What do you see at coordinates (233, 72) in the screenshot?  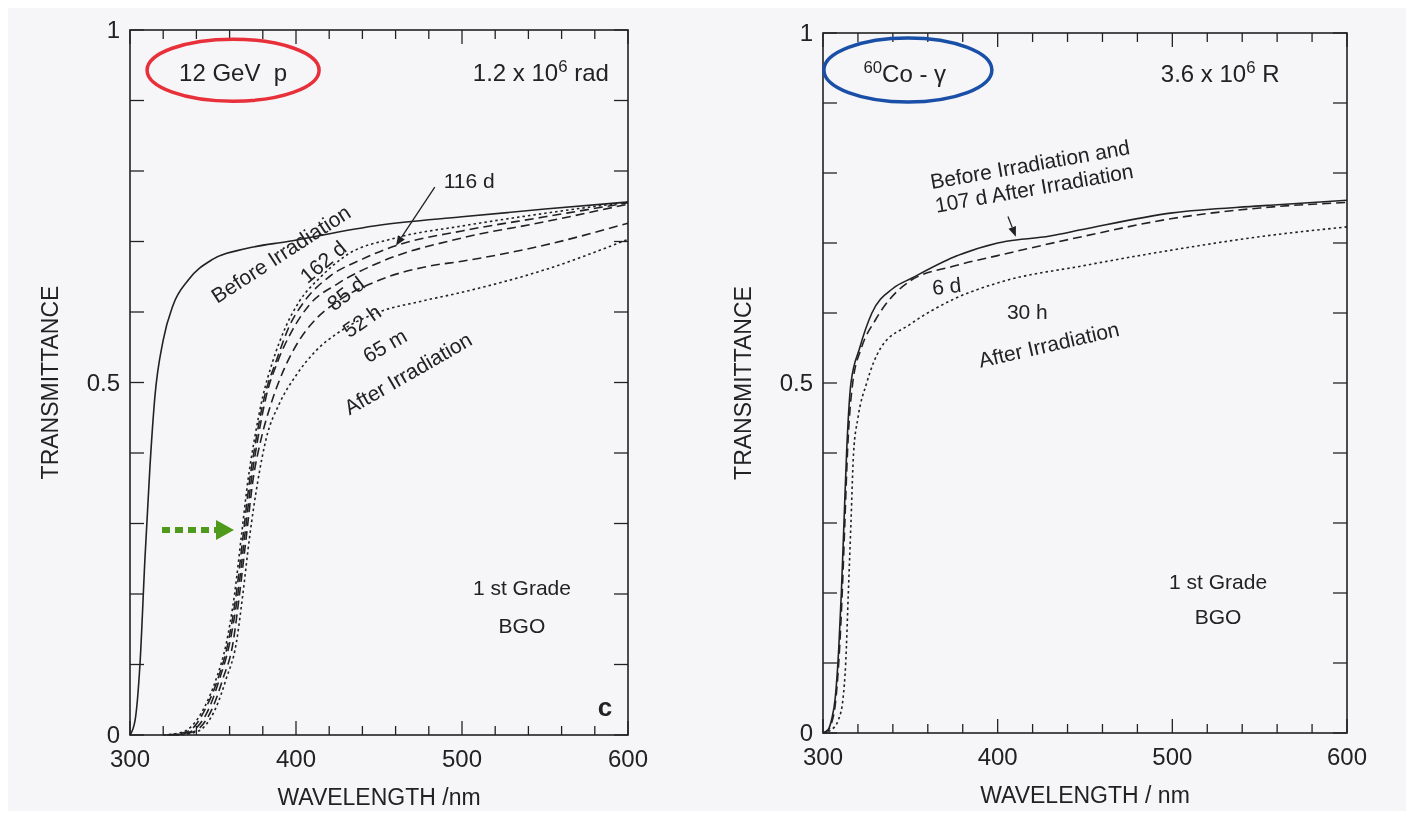 I see `annotation: 12 GeV p` at bounding box center [233, 72].